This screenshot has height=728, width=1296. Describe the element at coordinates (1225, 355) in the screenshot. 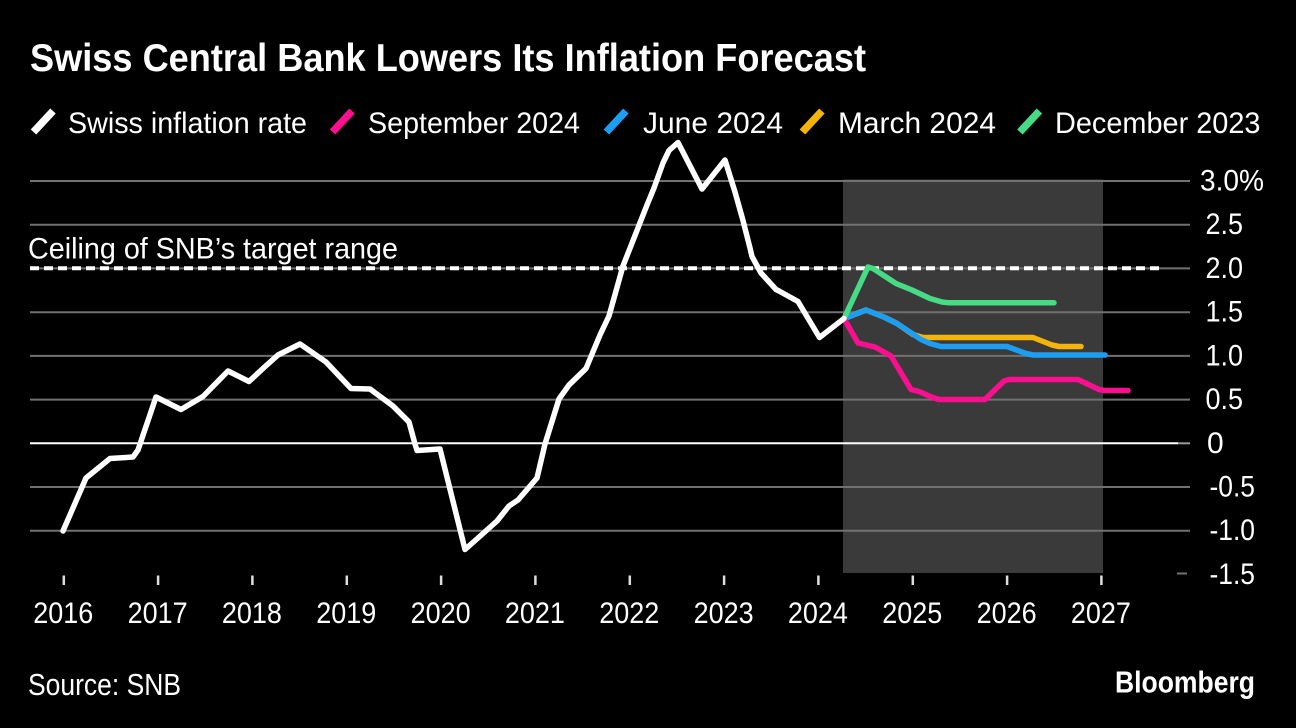

I see `svg-text: 1.0` at that location.